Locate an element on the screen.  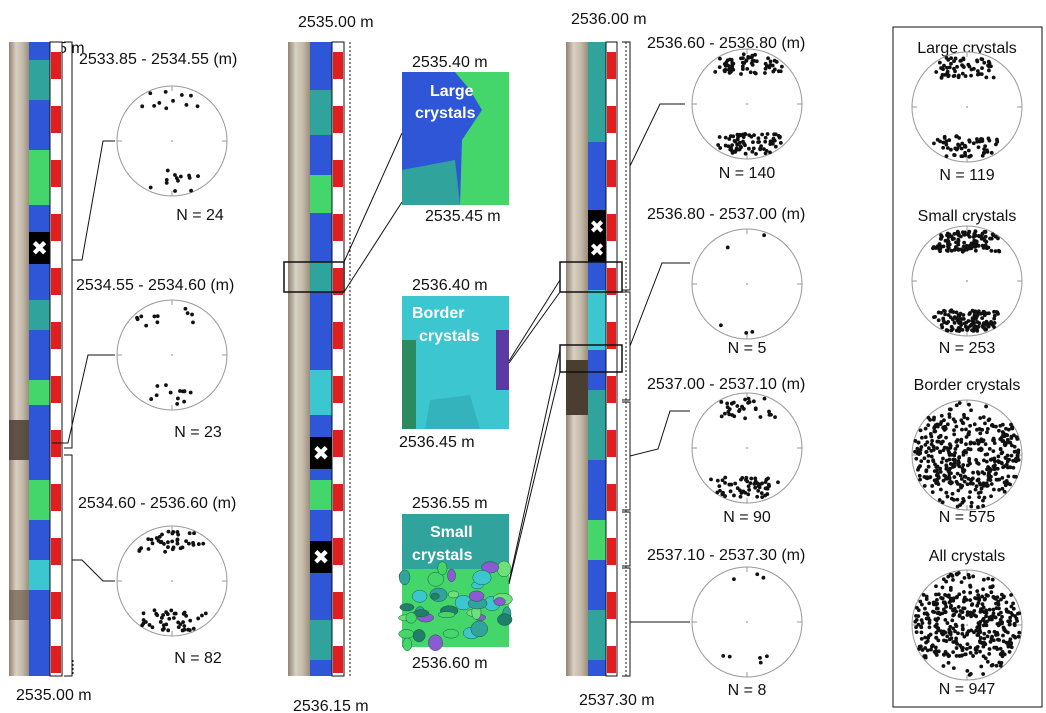
inset-3-label-line2: crystals is located at coordinates (442, 555).